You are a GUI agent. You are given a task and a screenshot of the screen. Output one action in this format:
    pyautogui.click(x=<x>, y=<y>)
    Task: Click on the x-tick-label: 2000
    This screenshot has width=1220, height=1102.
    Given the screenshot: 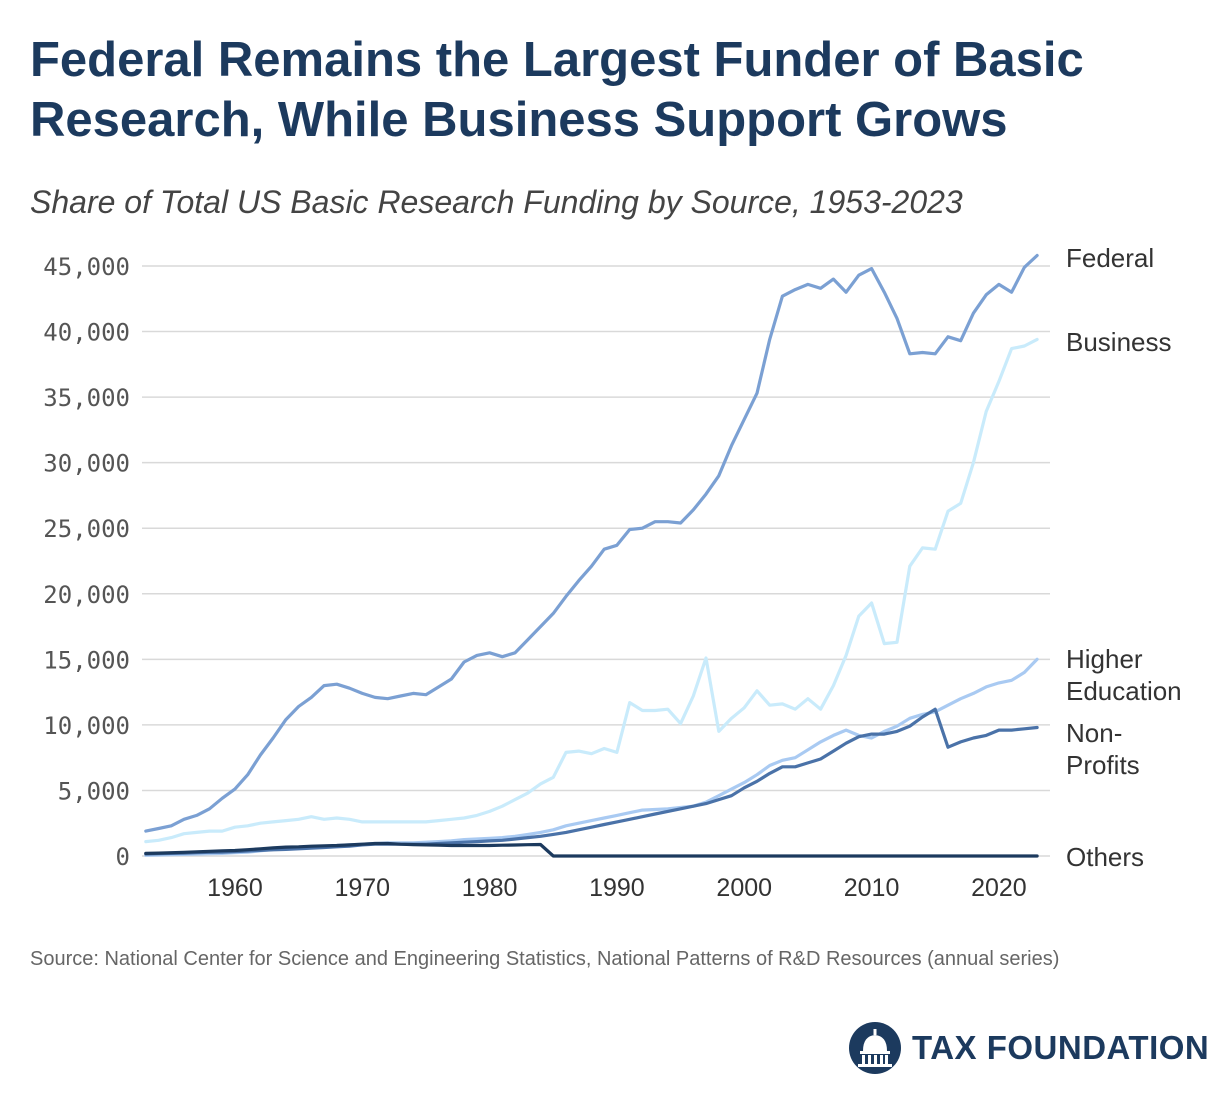 What is the action you would take?
    pyautogui.click(x=744, y=888)
    